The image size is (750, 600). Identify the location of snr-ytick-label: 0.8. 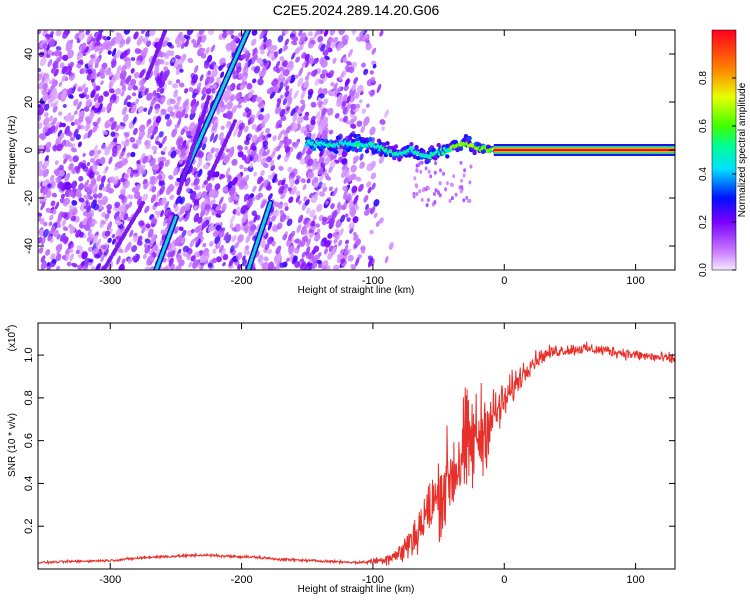
(29, 397).